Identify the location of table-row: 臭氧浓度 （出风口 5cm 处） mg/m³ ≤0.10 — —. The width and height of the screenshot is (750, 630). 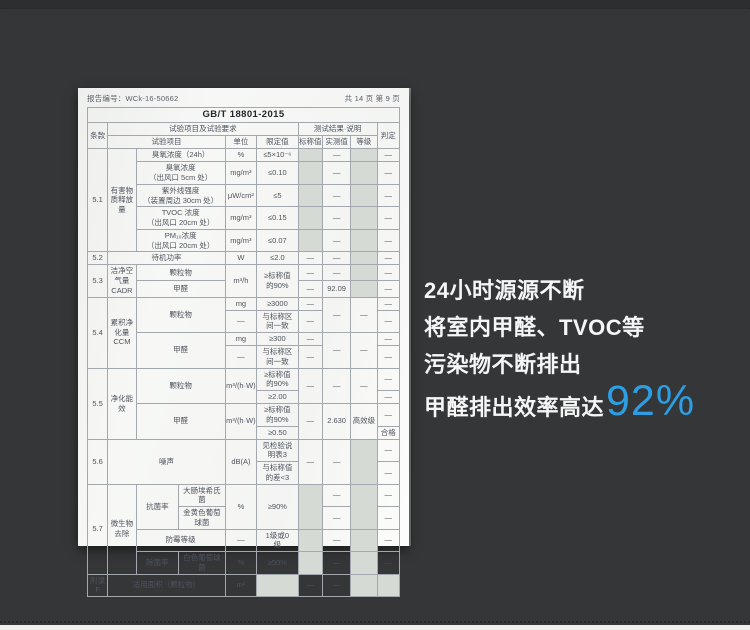
(244, 173).